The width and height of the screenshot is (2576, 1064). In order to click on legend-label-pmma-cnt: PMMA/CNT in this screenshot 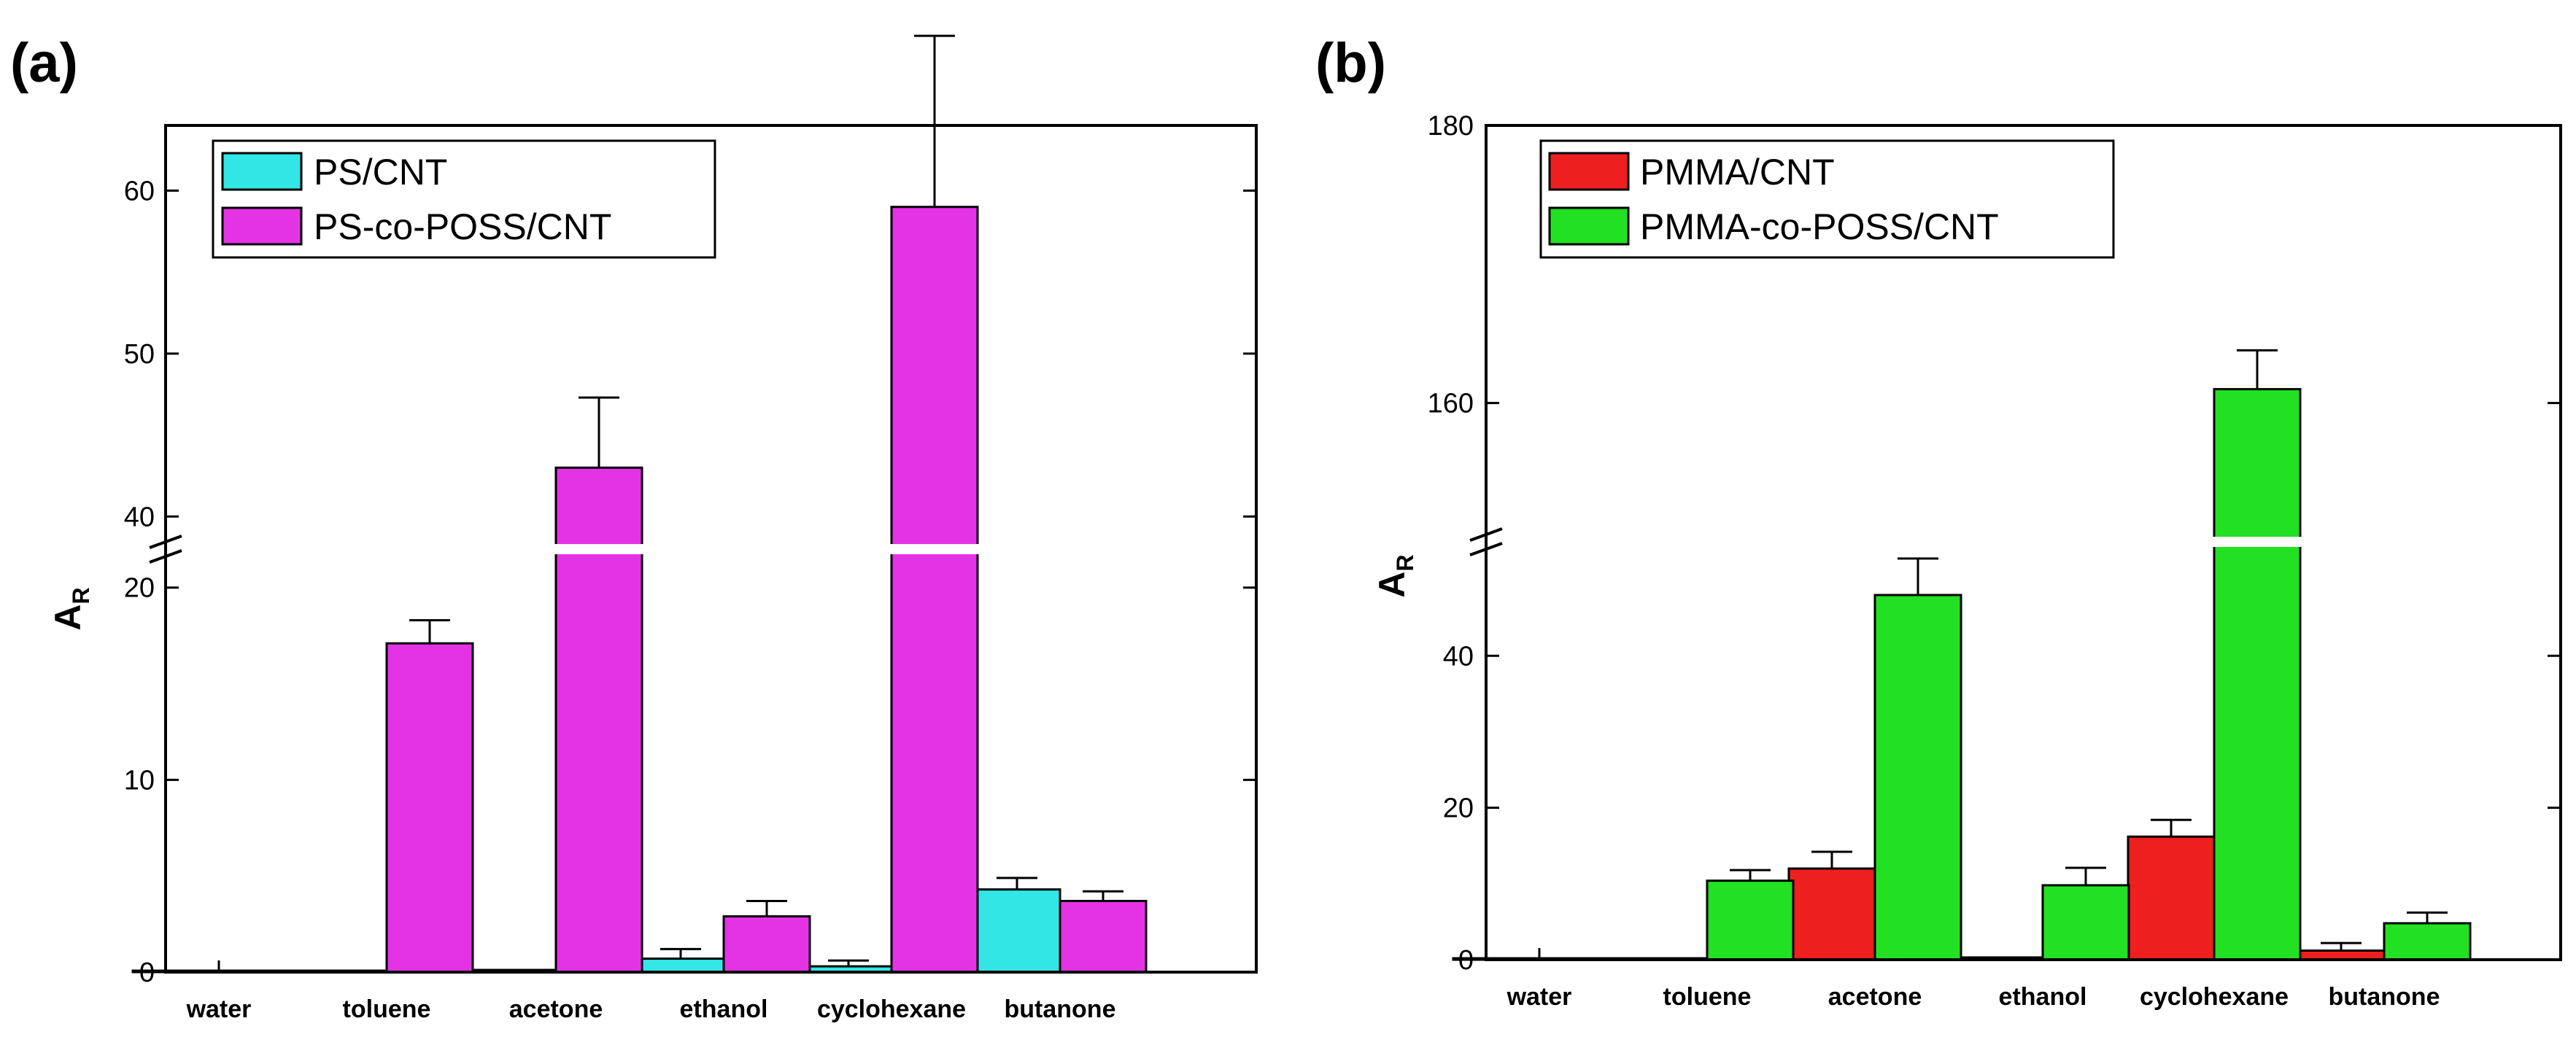, I will do `click(1737, 172)`.